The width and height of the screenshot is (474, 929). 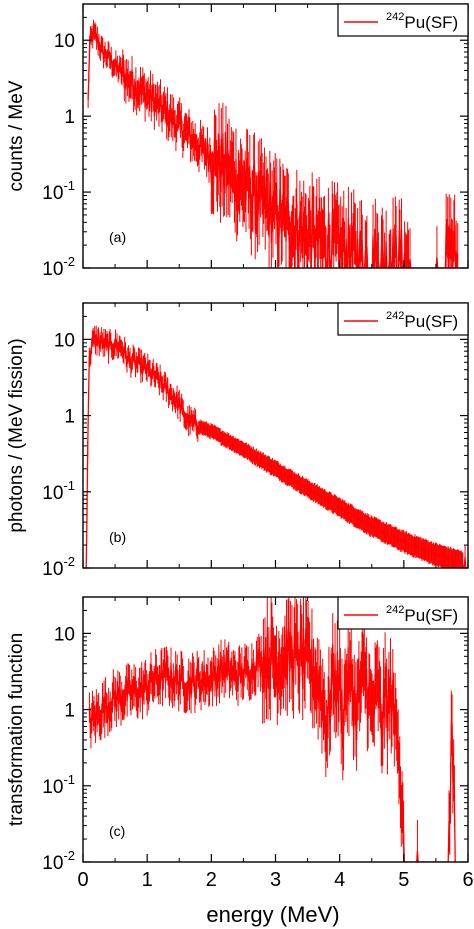 What do you see at coordinates (467, 880) in the screenshot?
I see `x-tick-label: 6` at bounding box center [467, 880].